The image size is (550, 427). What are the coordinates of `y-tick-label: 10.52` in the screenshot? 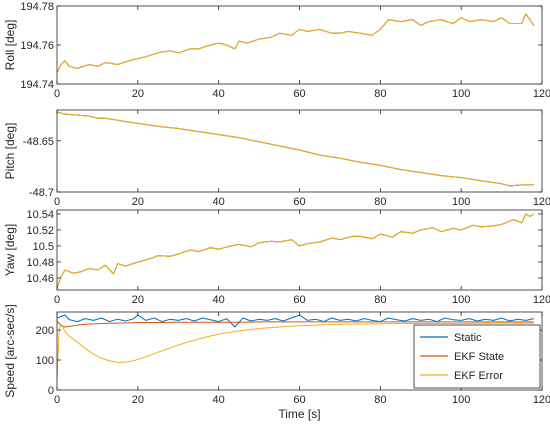 It's located at (40, 231).